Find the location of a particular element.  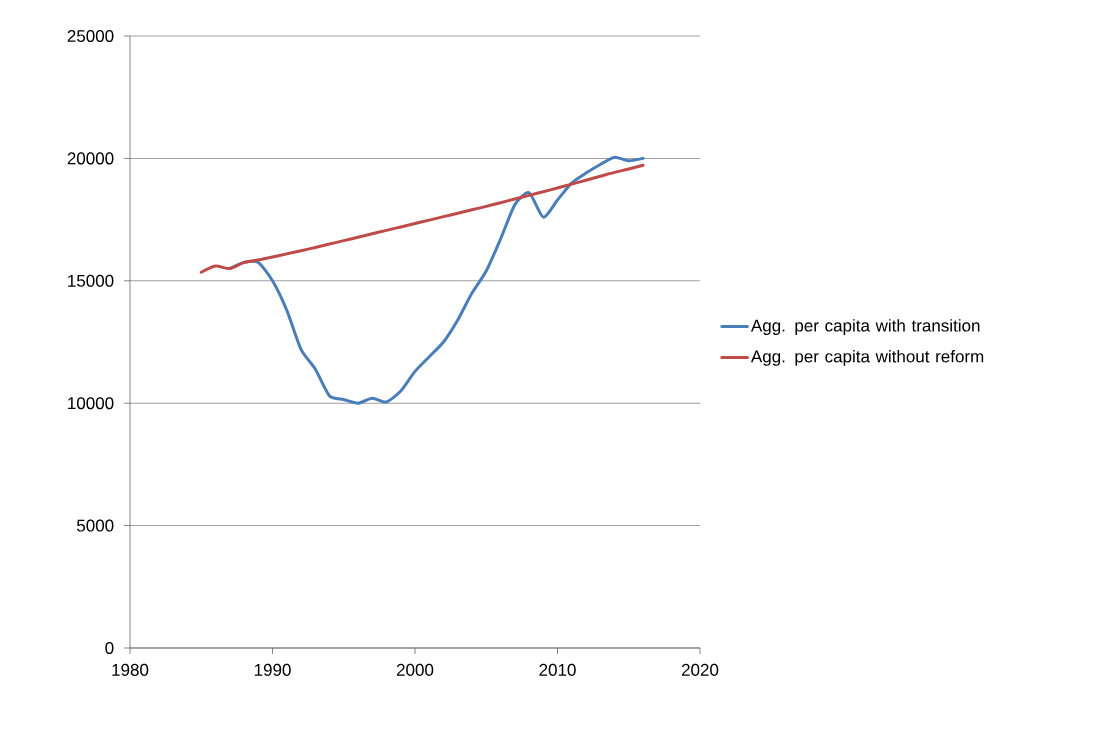

x-tick-label: 1990 is located at coordinates (272, 669).